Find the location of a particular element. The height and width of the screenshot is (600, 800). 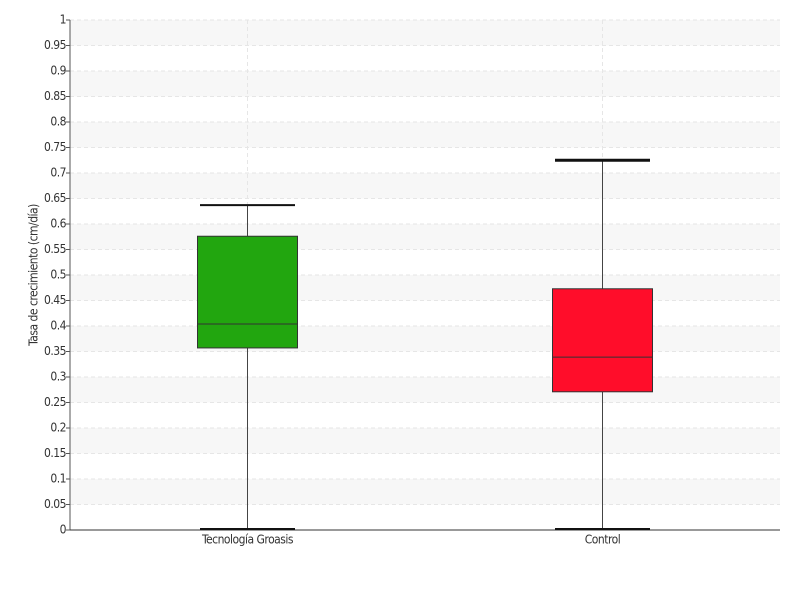

y-tick-label: 0.5 is located at coordinates (58, 275).